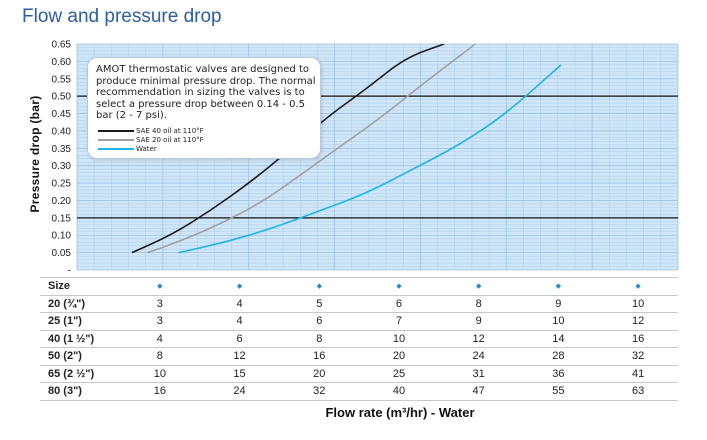  Describe the element at coordinates (478, 374) in the screenshot. I see `flow-rate-cell: 31` at that location.